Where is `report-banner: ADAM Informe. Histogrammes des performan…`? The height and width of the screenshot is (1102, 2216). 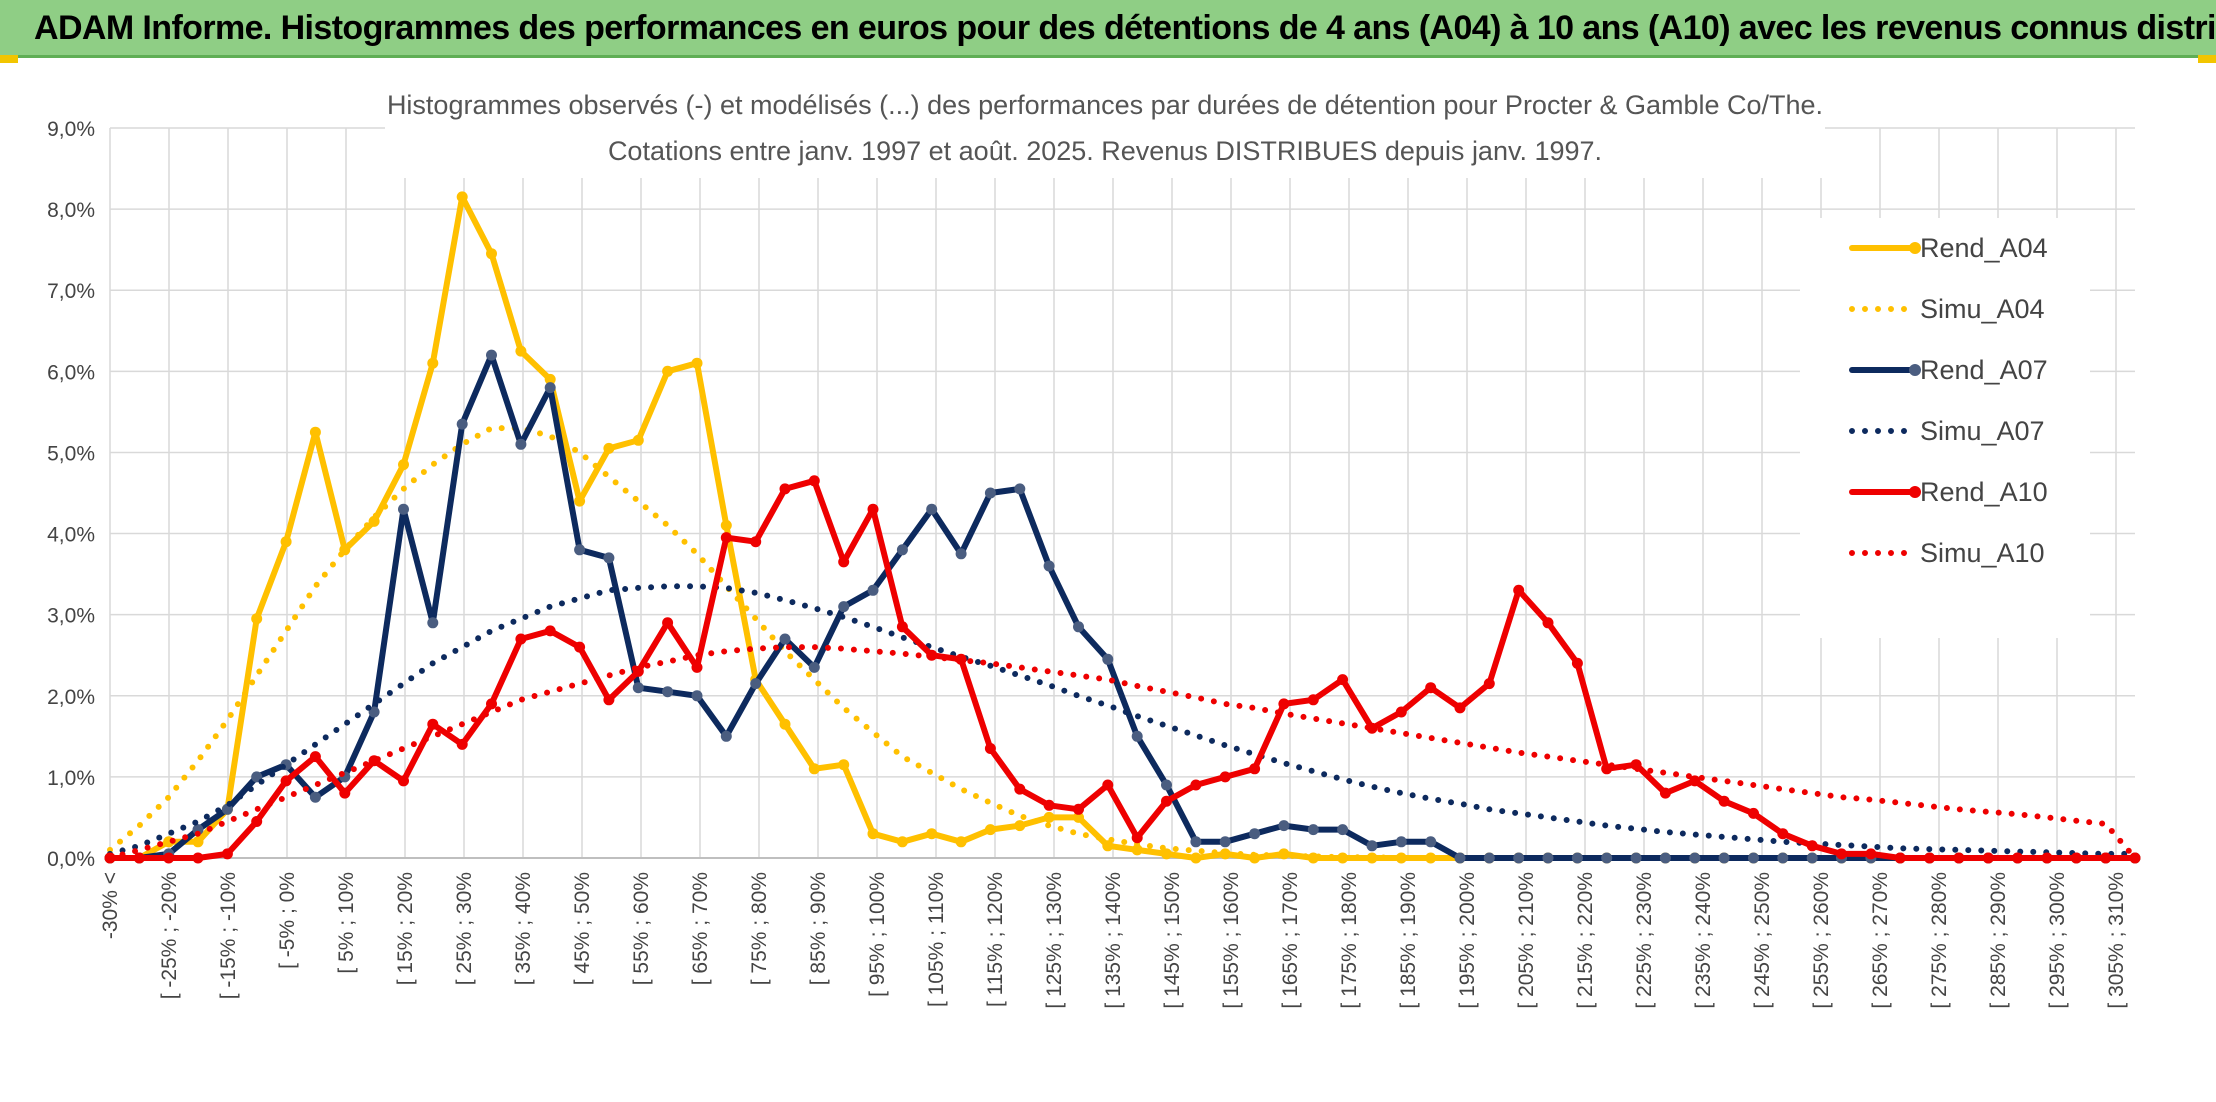 report-banner: ADAM Informe. Histogrammes des performan… is located at coordinates (1108, 29).